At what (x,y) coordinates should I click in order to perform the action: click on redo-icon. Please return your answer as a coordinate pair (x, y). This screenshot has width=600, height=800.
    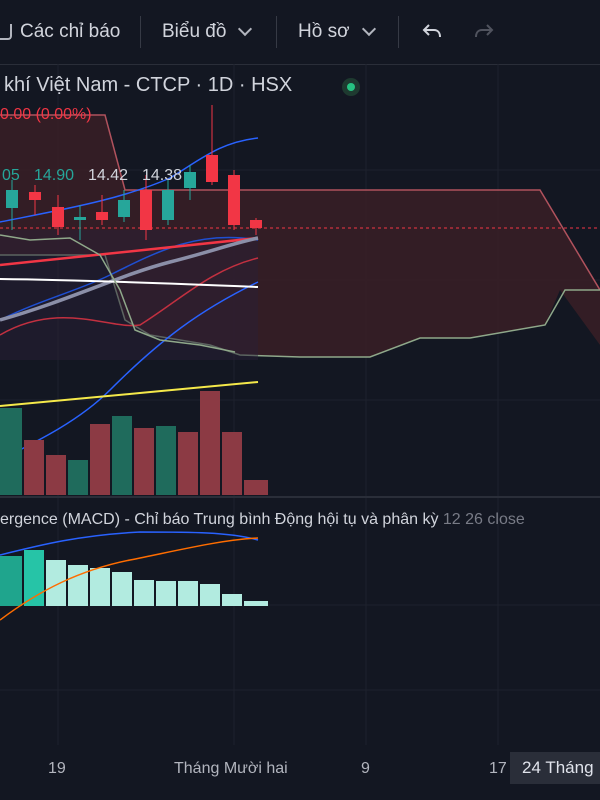
    Looking at the image, I should click on (484, 31).